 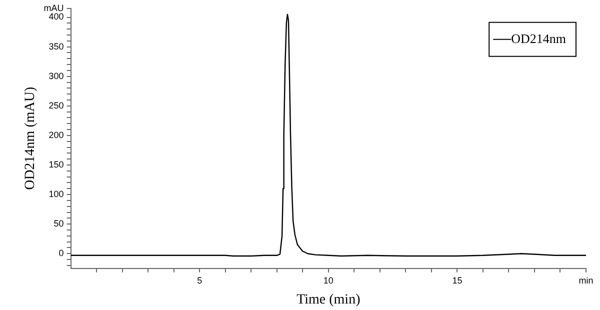 What do you see at coordinates (538, 38) in the screenshot?
I see `legend-label: OD214nm` at bounding box center [538, 38].